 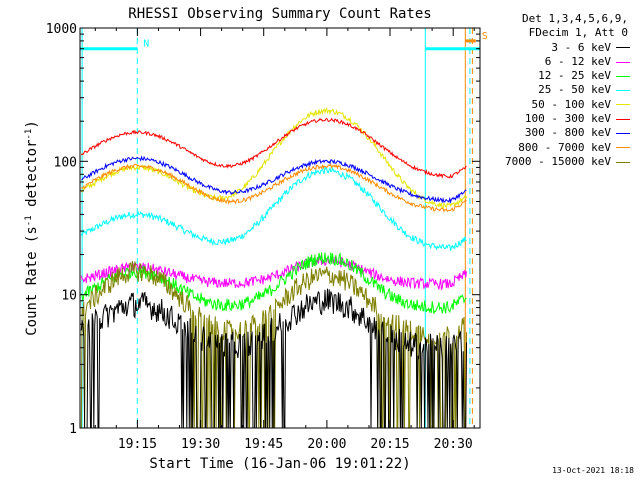 I want to click on legend-entry-label: 100 - 300 keV, so click(x=567, y=119).